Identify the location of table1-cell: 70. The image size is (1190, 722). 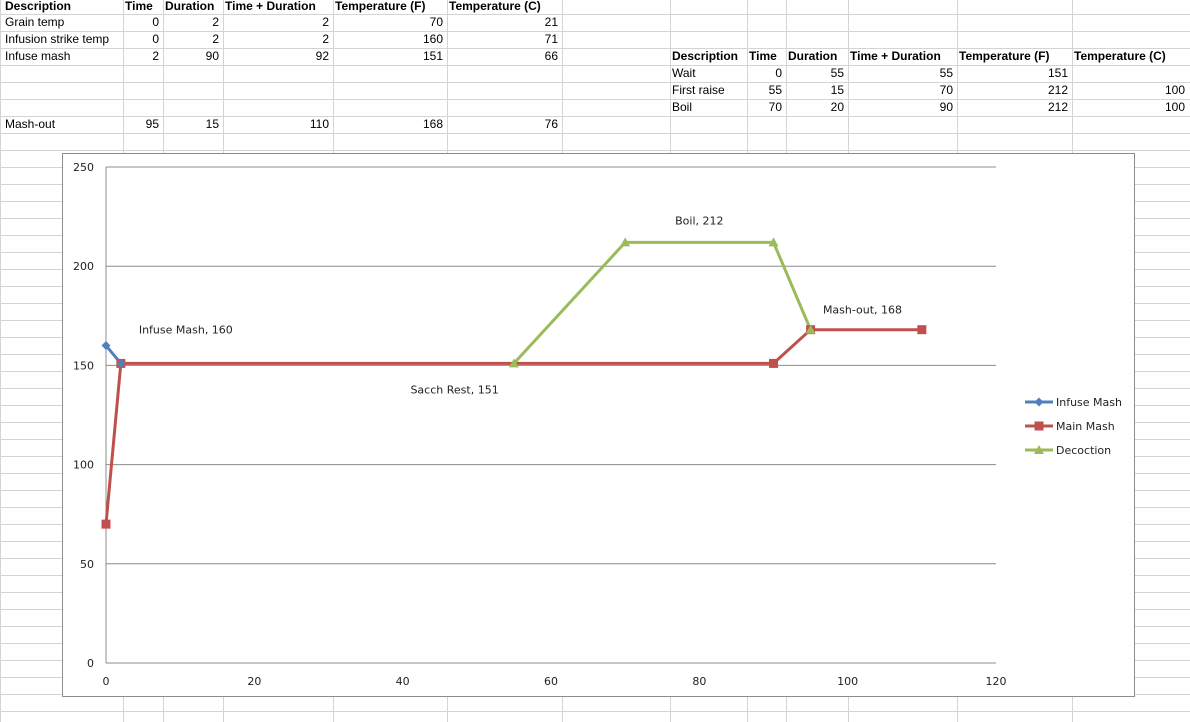
(436, 22).